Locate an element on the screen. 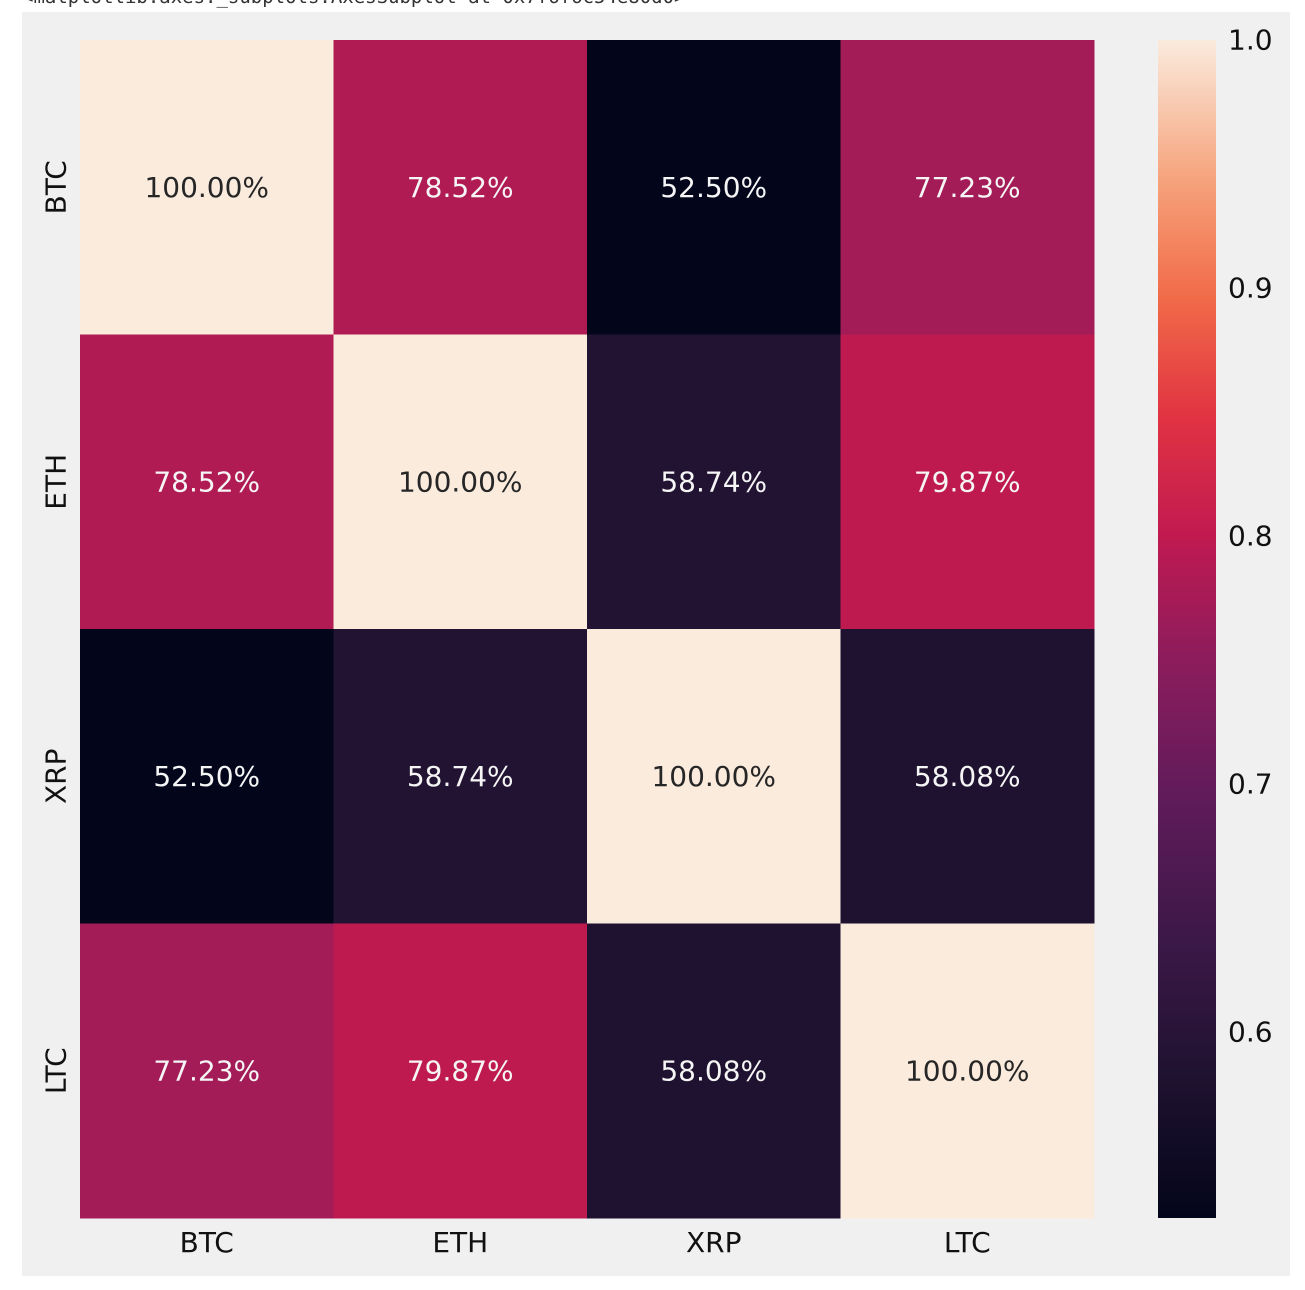  y-tick-label-eth: ETH is located at coordinates (56, 482).